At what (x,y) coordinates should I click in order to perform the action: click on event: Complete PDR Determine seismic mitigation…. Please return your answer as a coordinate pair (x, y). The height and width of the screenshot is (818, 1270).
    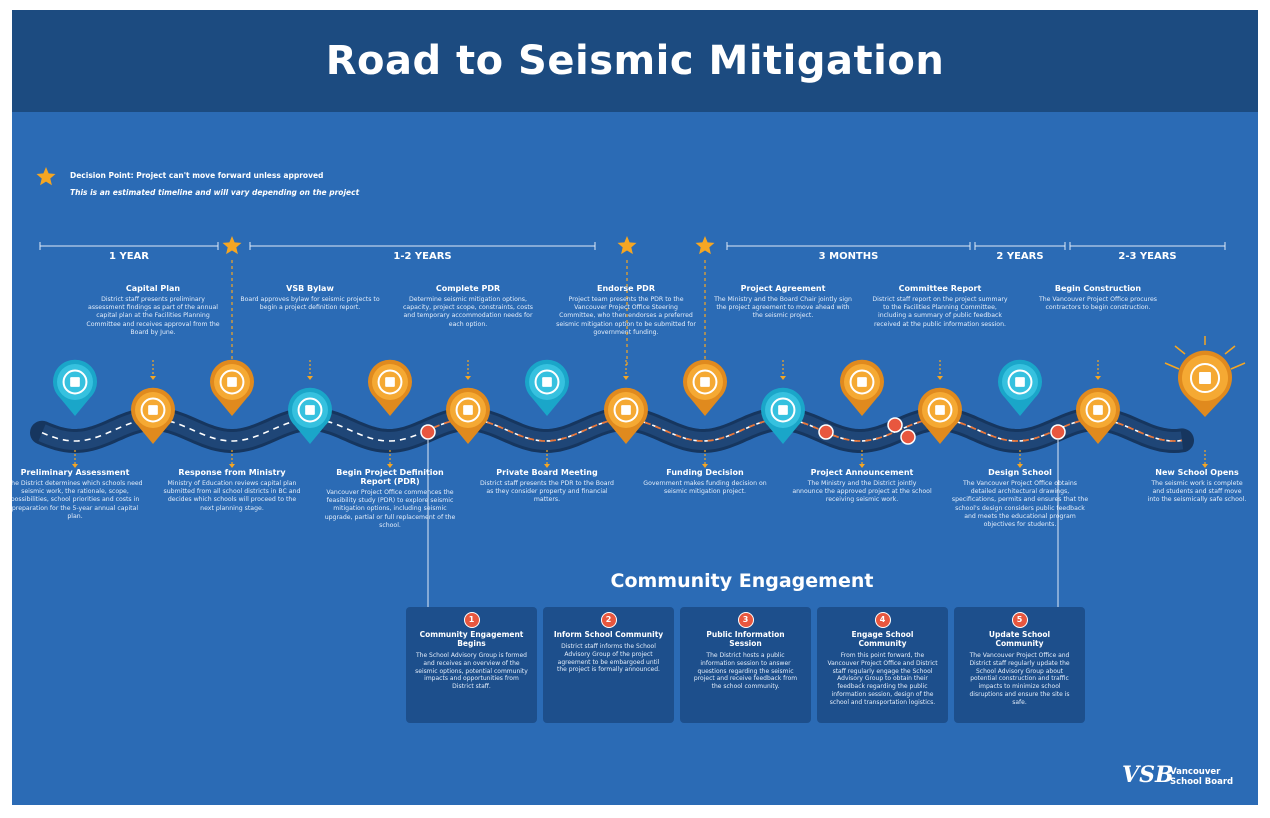
    Looking at the image, I should click on (468, 306).